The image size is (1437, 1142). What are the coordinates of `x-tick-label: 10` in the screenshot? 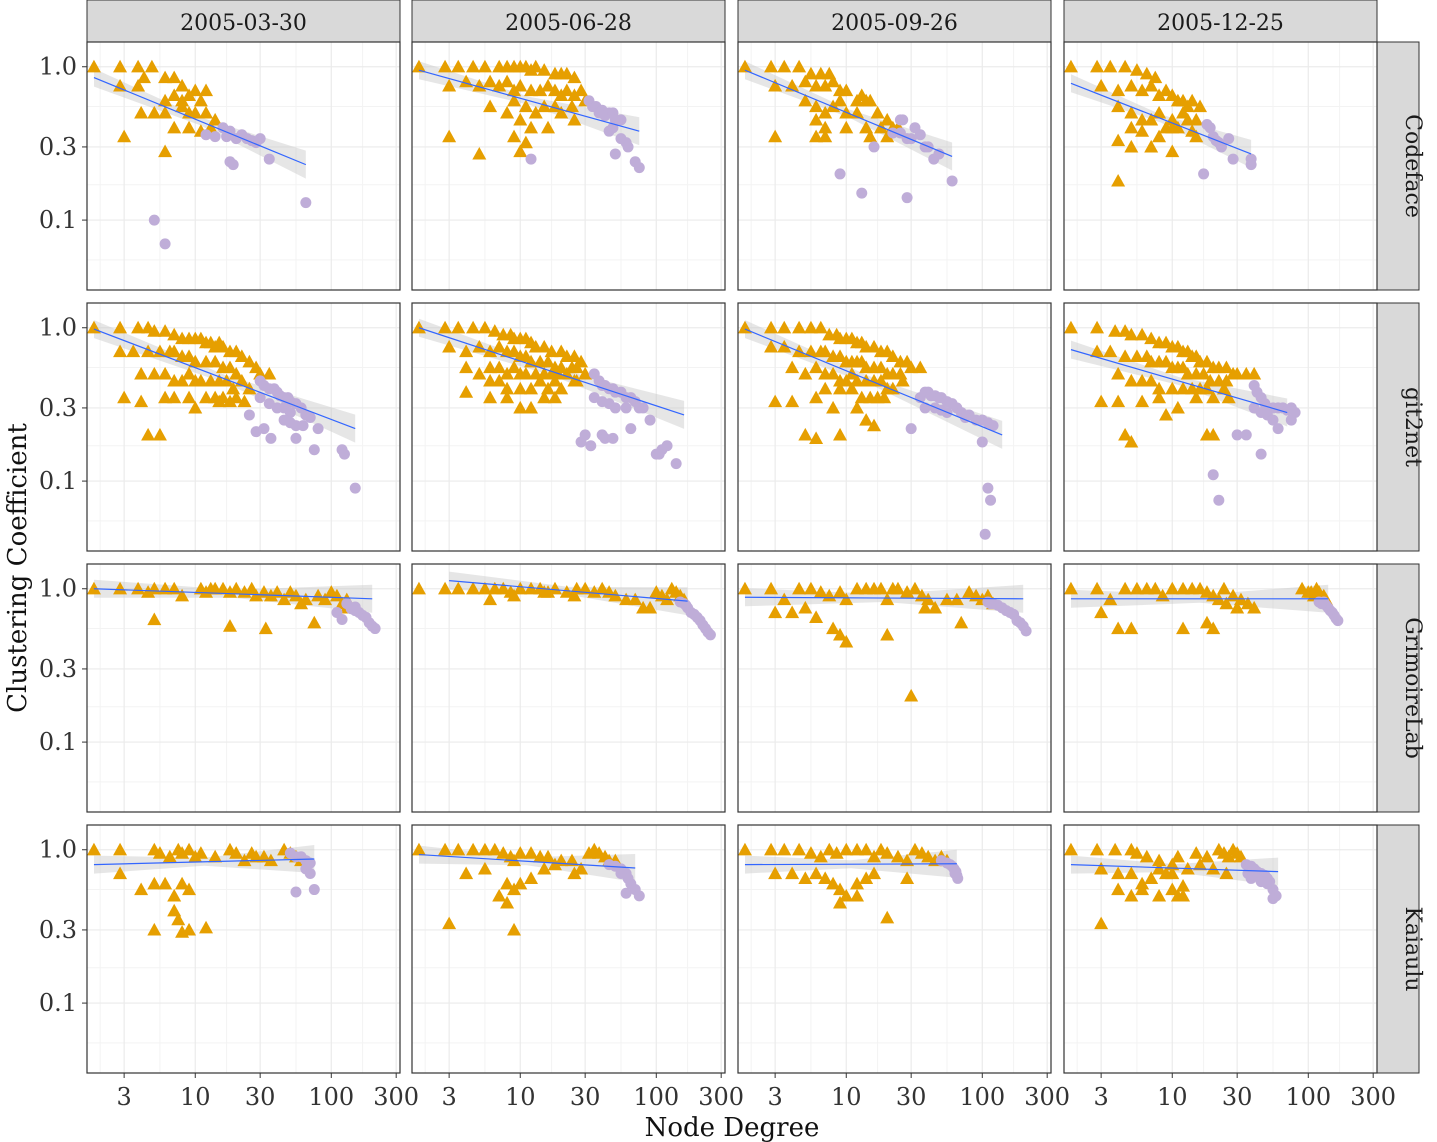 It's located at (195, 1097).